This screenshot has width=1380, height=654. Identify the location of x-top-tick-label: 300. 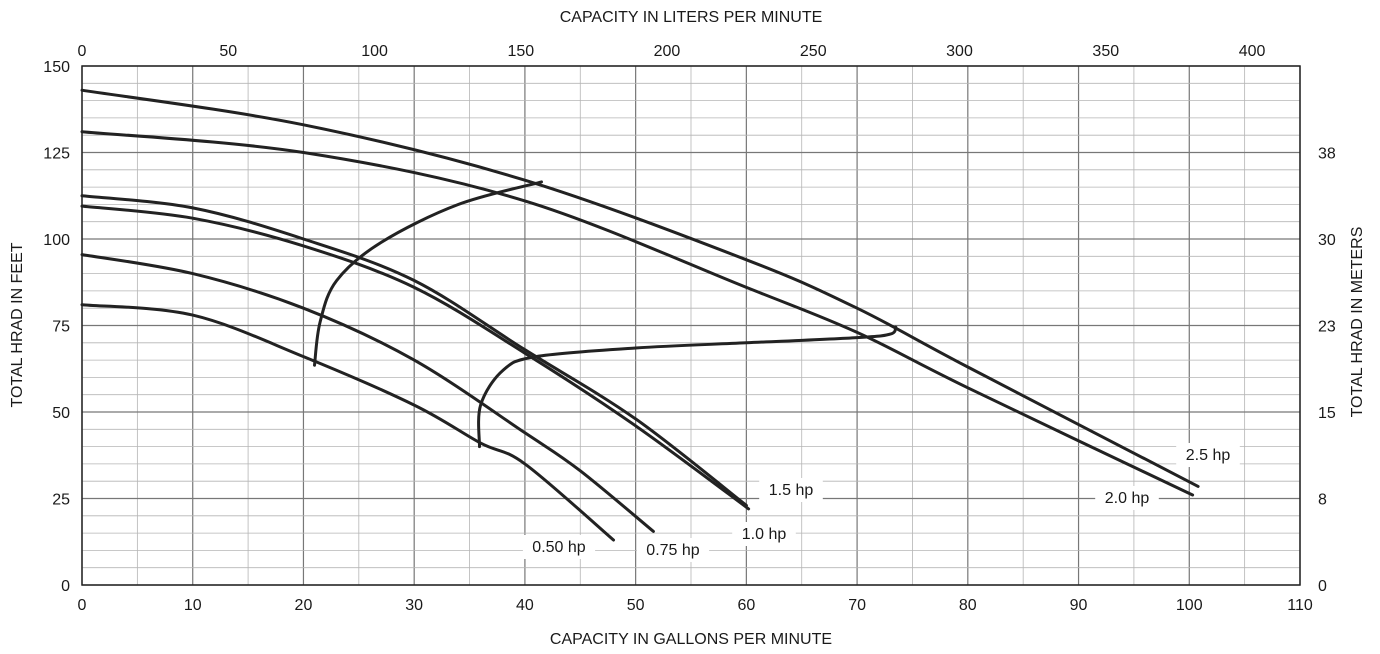
(959, 51).